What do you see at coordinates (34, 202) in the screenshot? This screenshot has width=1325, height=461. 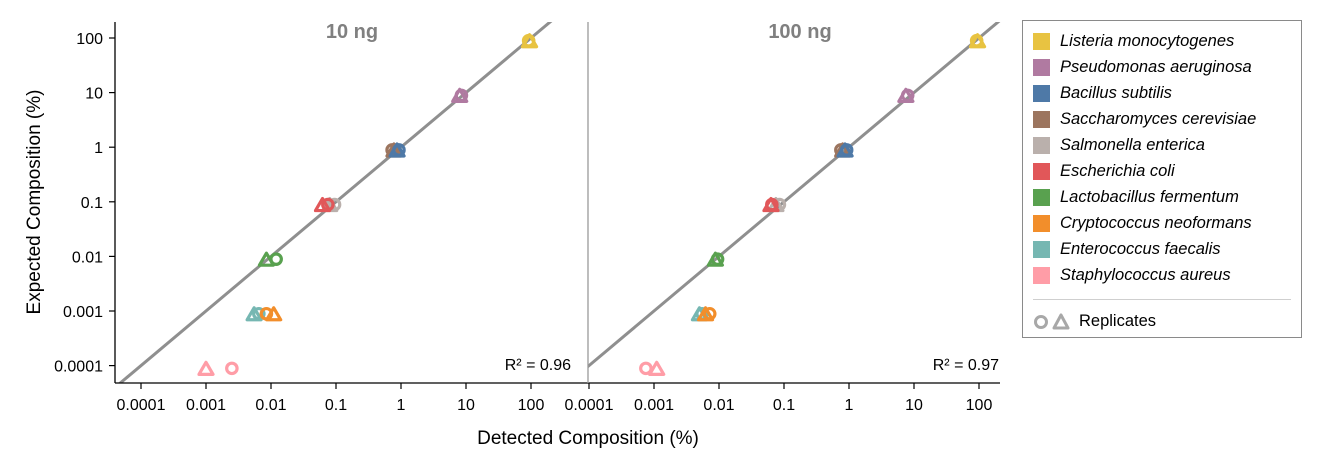 I see `y-axis-label: Expected Composition (%)` at bounding box center [34, 202].